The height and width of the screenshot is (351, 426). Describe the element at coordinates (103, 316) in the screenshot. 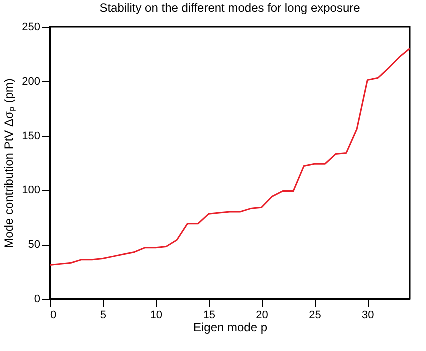

I see `x-tick-label: 5` at that location.